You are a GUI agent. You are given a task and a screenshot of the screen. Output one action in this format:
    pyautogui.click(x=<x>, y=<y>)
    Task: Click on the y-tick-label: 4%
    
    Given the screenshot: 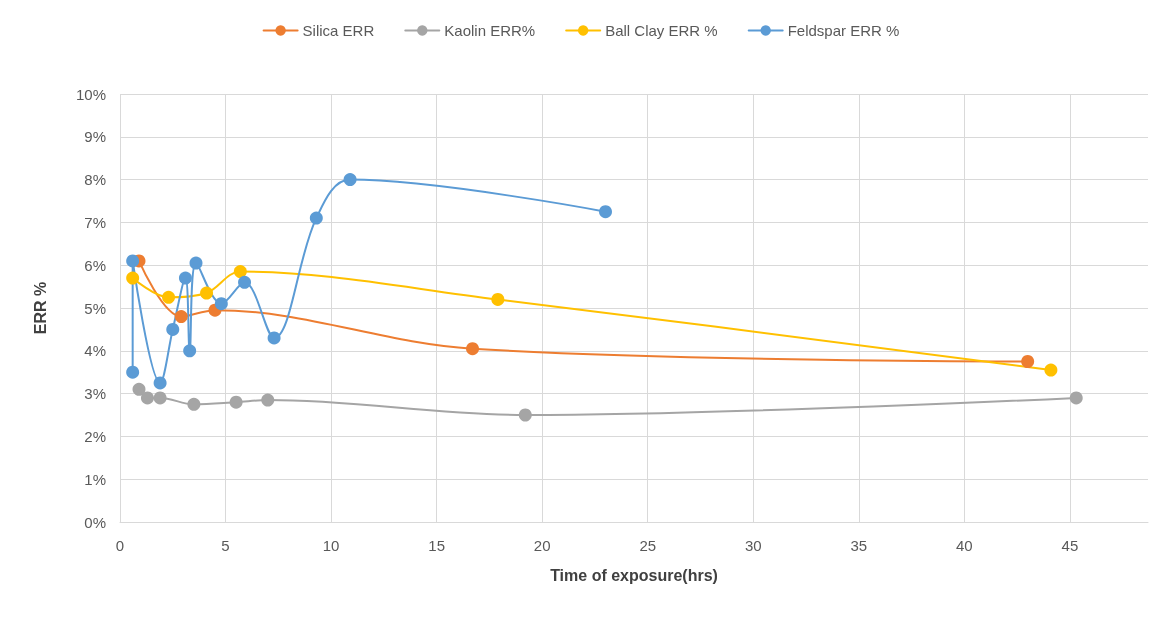 What is the action you would take?
    pyautogui.click(x=95, y=351)
    